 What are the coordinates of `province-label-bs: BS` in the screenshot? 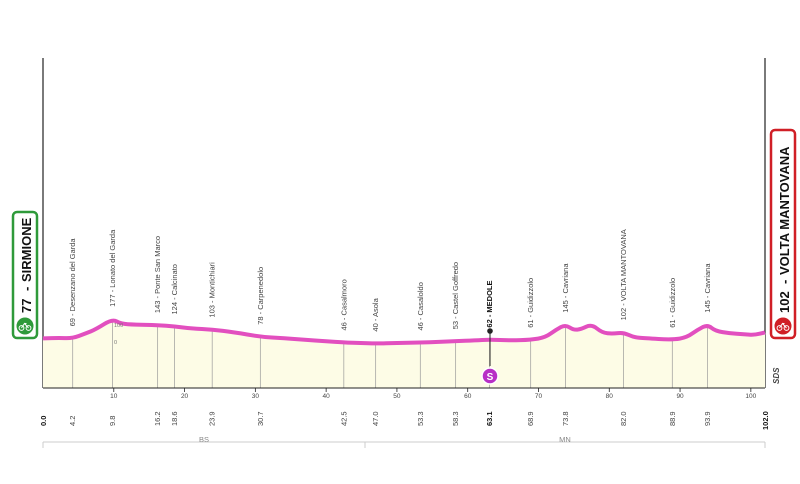 It's located at (204, 439).